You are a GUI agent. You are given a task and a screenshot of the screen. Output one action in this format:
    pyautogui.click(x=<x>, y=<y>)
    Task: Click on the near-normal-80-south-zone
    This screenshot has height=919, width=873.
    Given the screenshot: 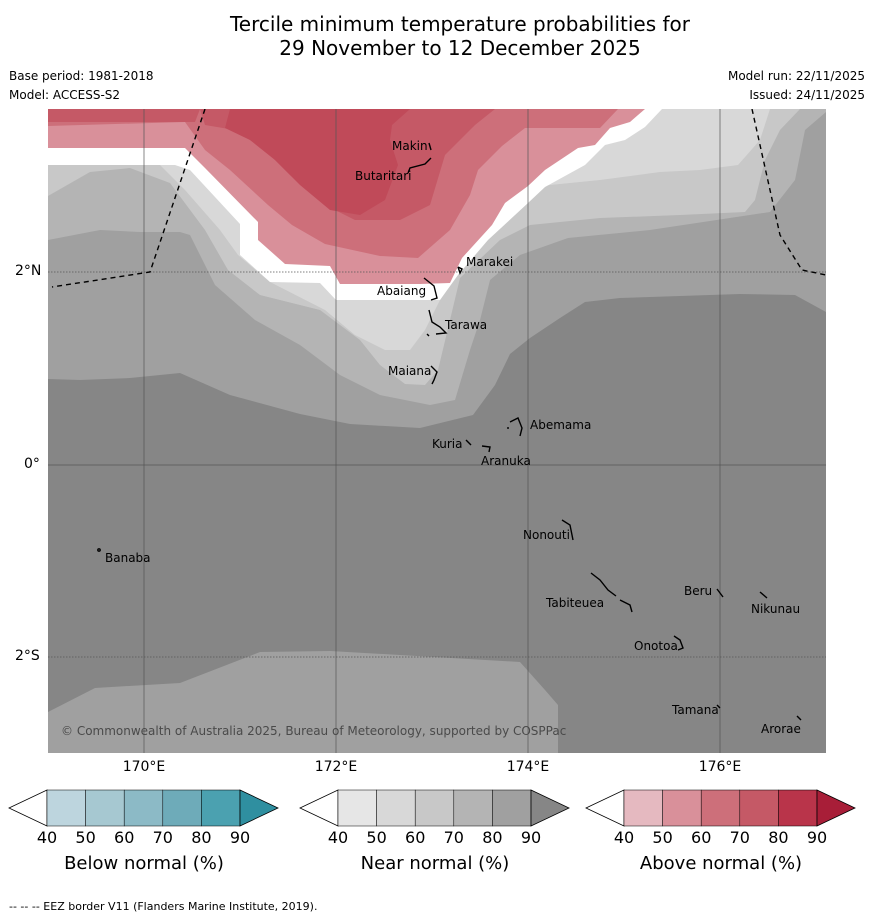 What is the action you would take?
    pyautogui.click(x=303, y=702)
    